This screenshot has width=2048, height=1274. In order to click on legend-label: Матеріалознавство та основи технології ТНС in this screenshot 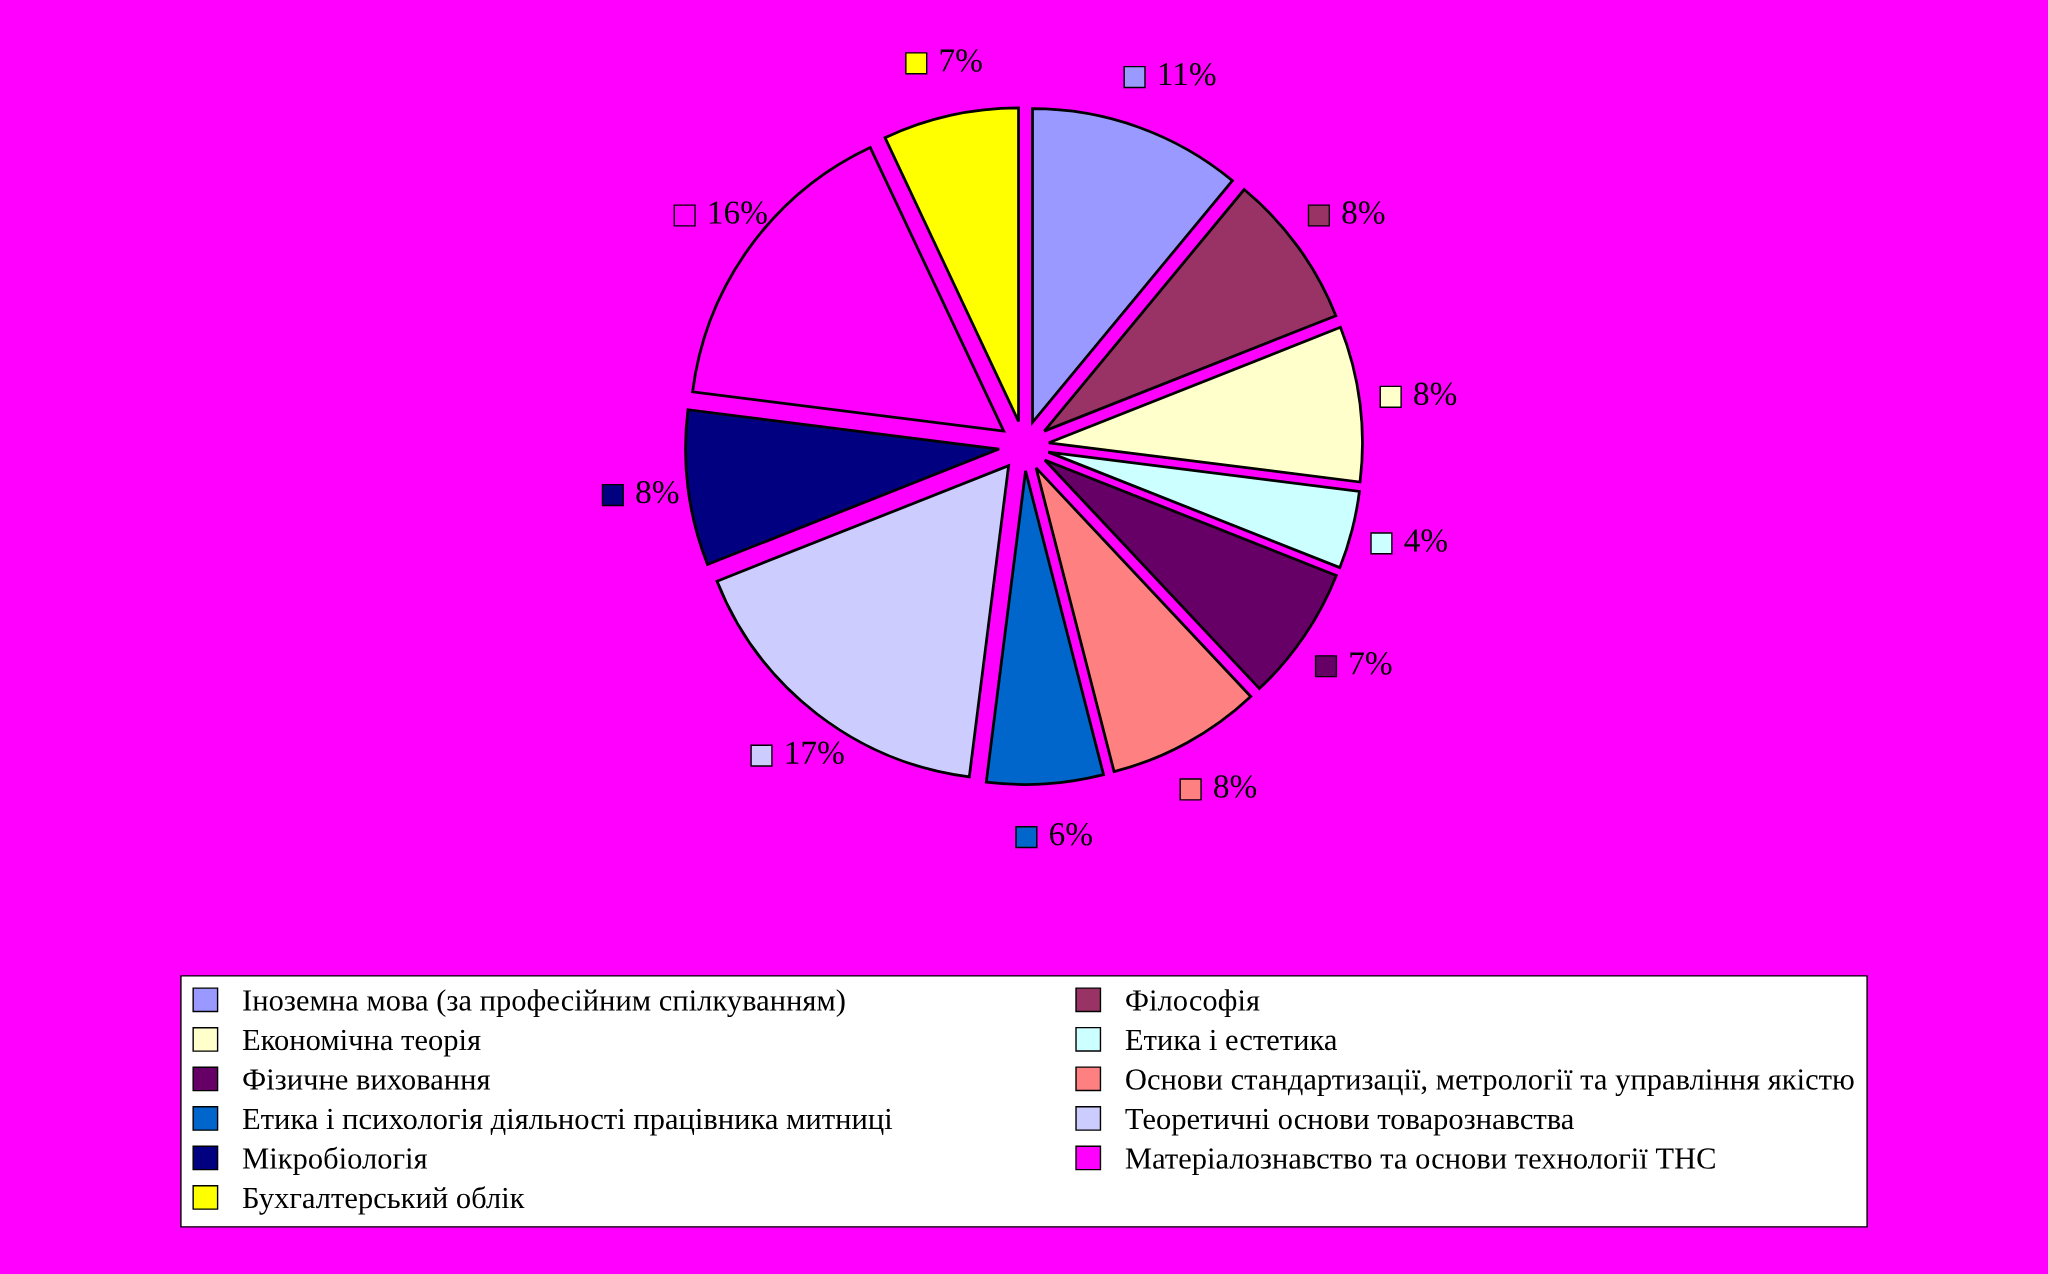, I will do `click(1420, 1162)`.